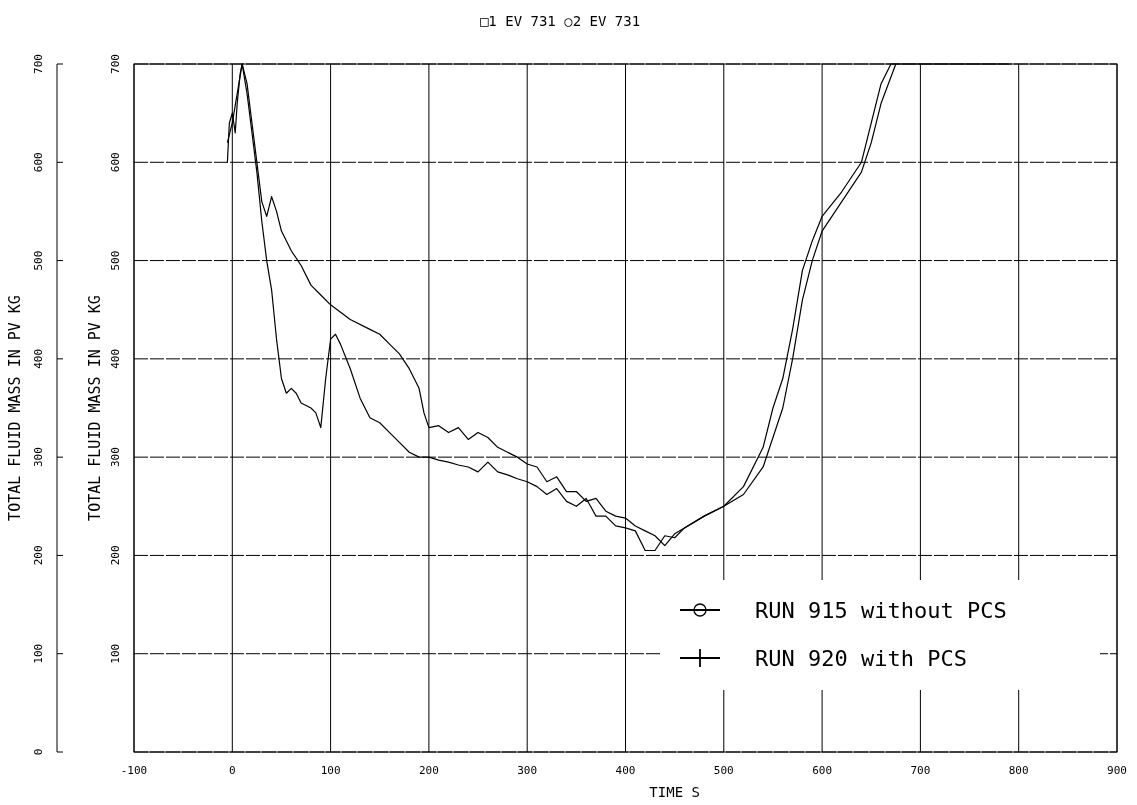  What do you see at coordinates (115, 64) in the screenshot?
I see `y2-tick-label: 700` at bounding box center [115, 64].